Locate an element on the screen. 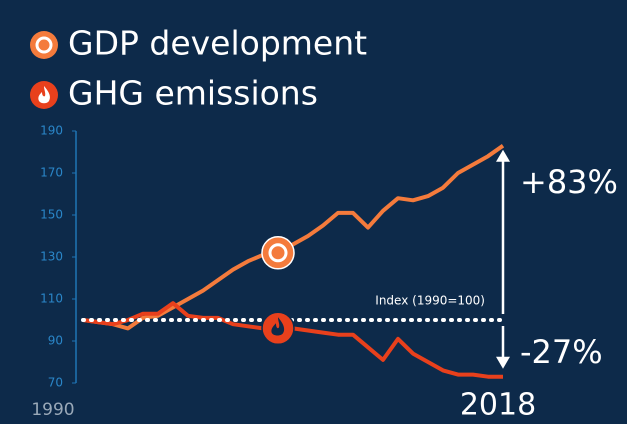 The image size is (627, 424). reference-label: Index (1990=100) is located at coordinates (430, 301).